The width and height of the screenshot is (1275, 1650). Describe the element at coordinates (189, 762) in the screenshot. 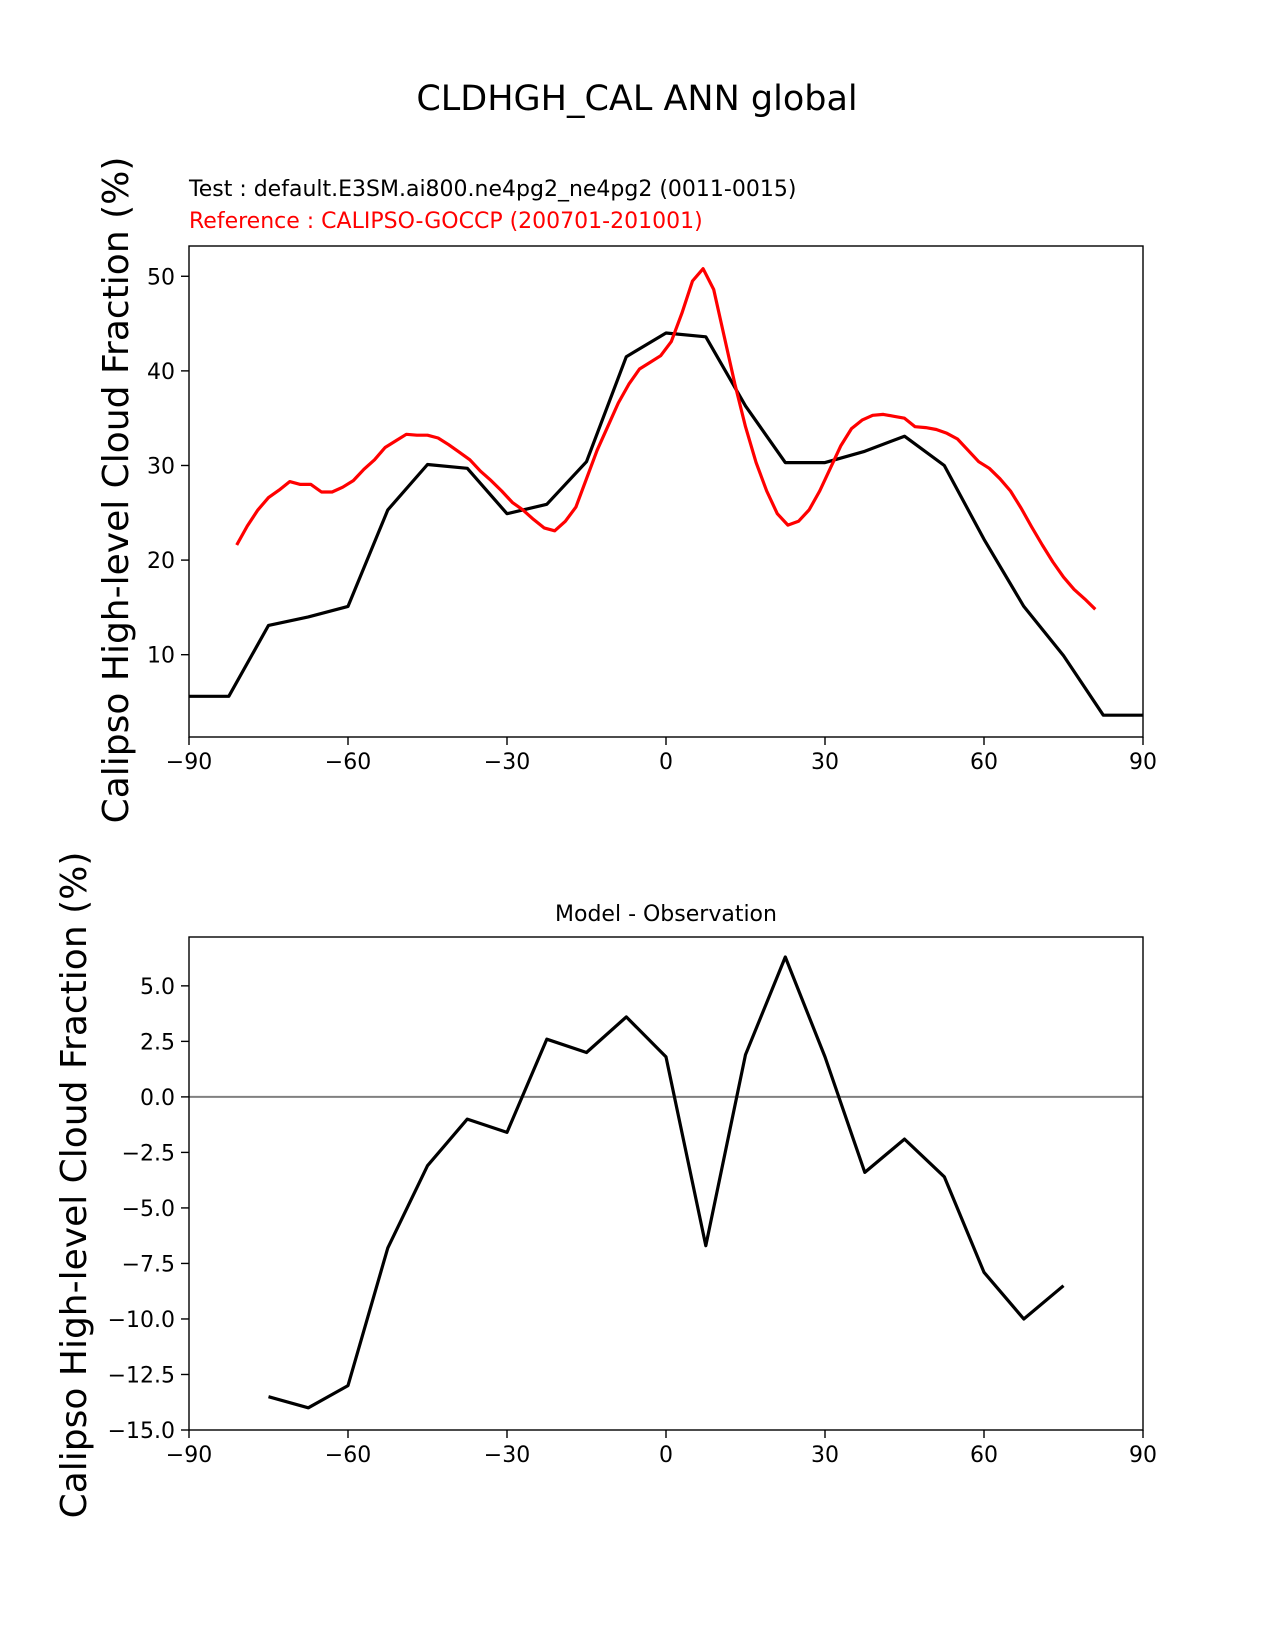

I see `top-x-tick-label: −90` at that location.